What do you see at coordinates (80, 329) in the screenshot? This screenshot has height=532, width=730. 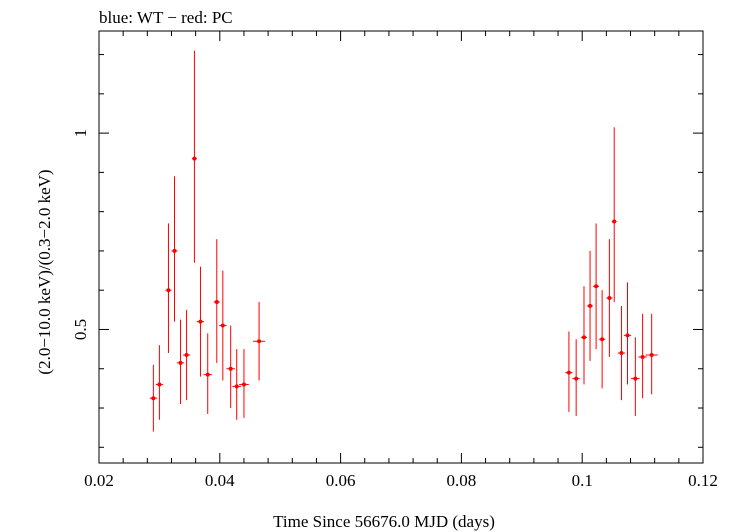 I see `y-tick-label: 0.5` at bounding box center [80, 329].